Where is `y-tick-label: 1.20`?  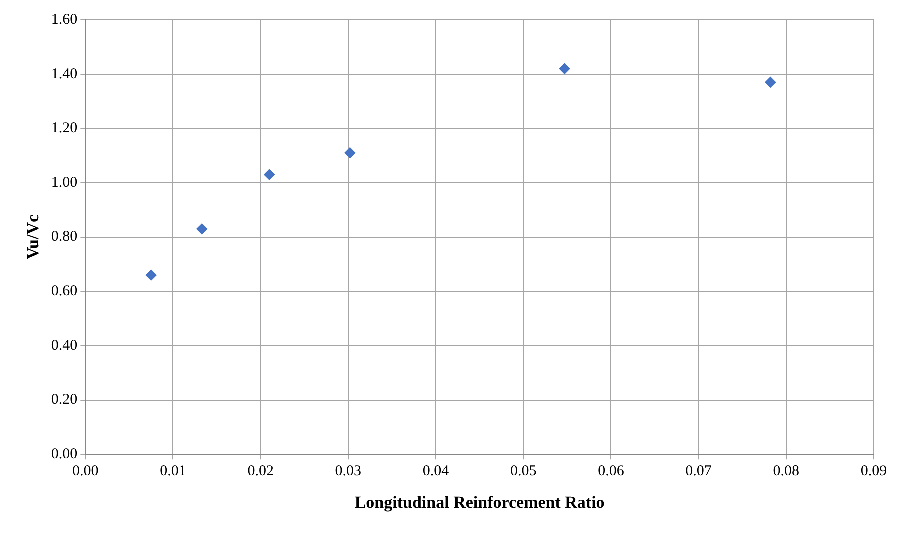
y-tick-label: 1.20 is located at coordinates (64, 128).